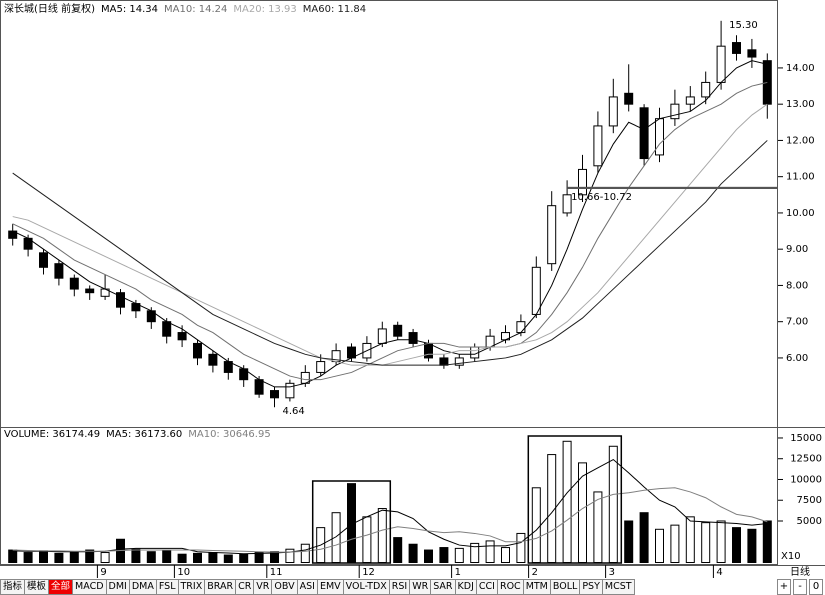  What do you see at coordinates (465, 587) in the screenshot?
I see `tab: KDJ` at bounding box center [465, 587].